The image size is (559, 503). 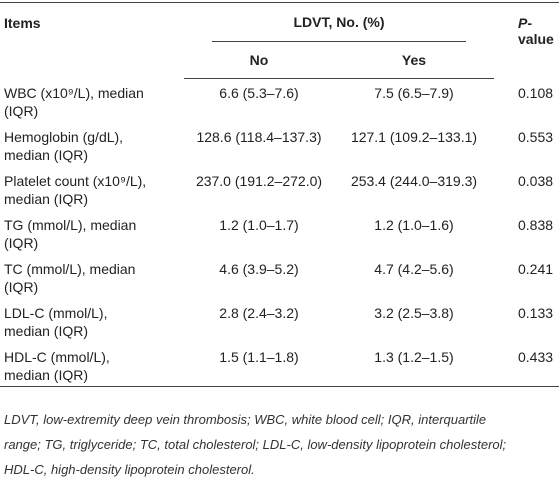 I want to click on cell-yes: 1.3 (1.2–1.5), so click(x=414, y=356).